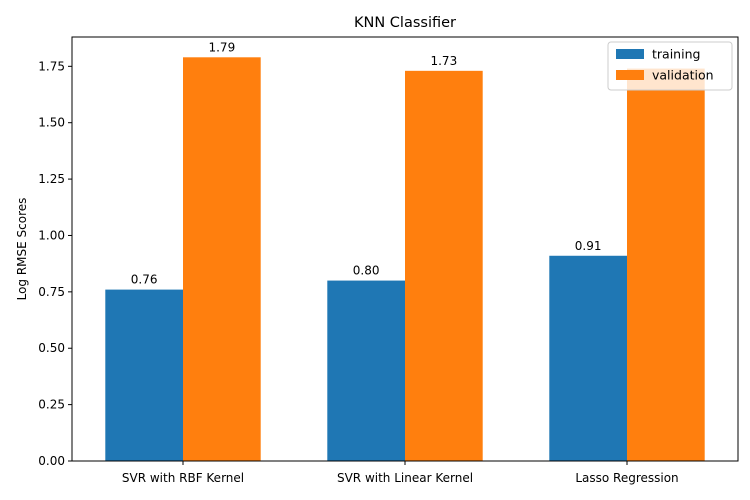 The width and height of the screenshot is (750, 500). Describe the element at coordinates (55, 263) in the screenshot. I see `y-axis: 0.00 0.25 0.50 0.75 1.00 1.25 1.50 1.75` at that location.